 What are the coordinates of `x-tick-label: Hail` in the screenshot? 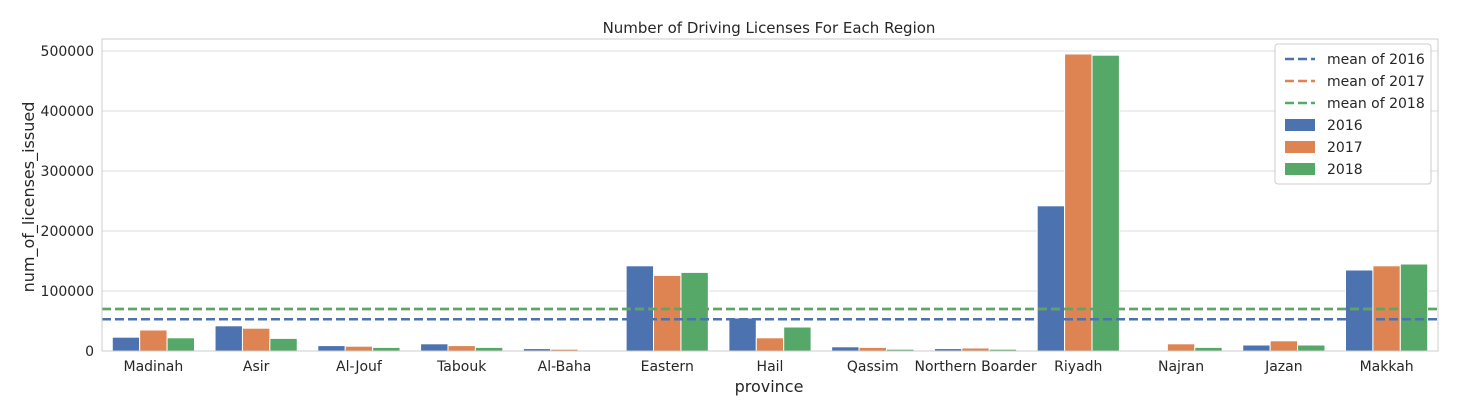 It's located at (770, 367).